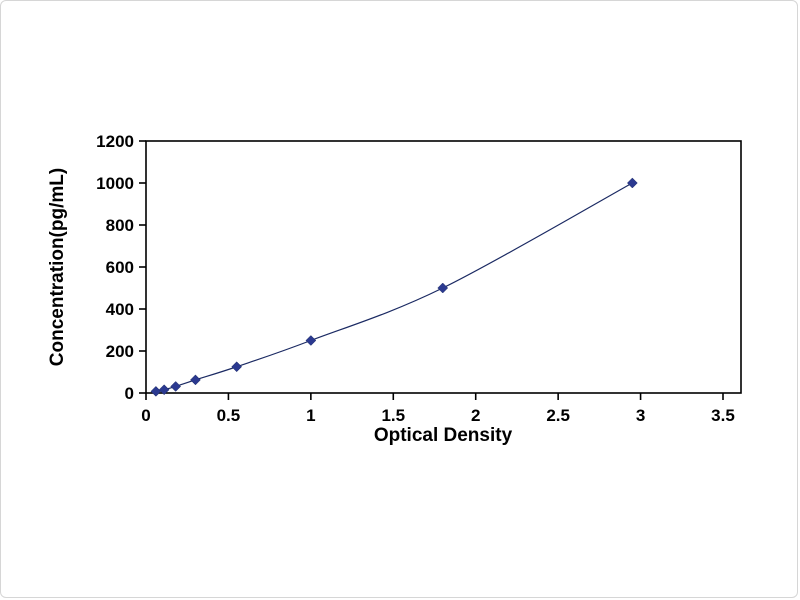 The image size is (800, 600). Describe the element at coordinates (393, 415) in the screenshot. I see `x-tick-label: 1.5` at that location.